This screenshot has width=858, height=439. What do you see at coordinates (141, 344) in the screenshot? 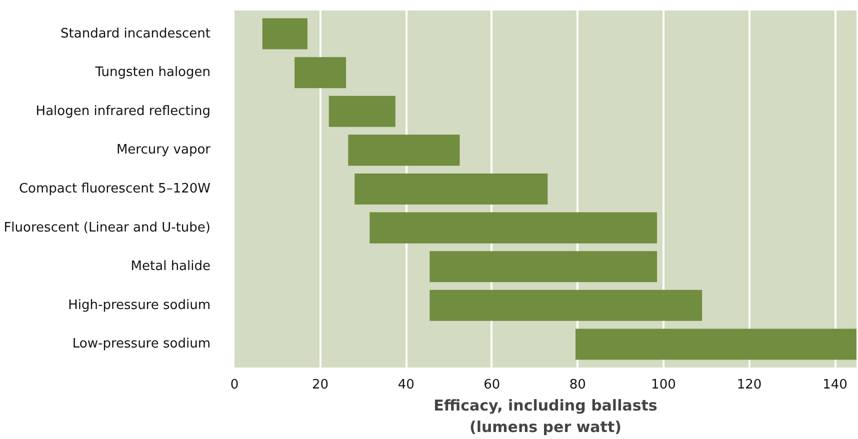
I see `y-tick-label: Low-pressure sodium` at bounding box center [141, 344].